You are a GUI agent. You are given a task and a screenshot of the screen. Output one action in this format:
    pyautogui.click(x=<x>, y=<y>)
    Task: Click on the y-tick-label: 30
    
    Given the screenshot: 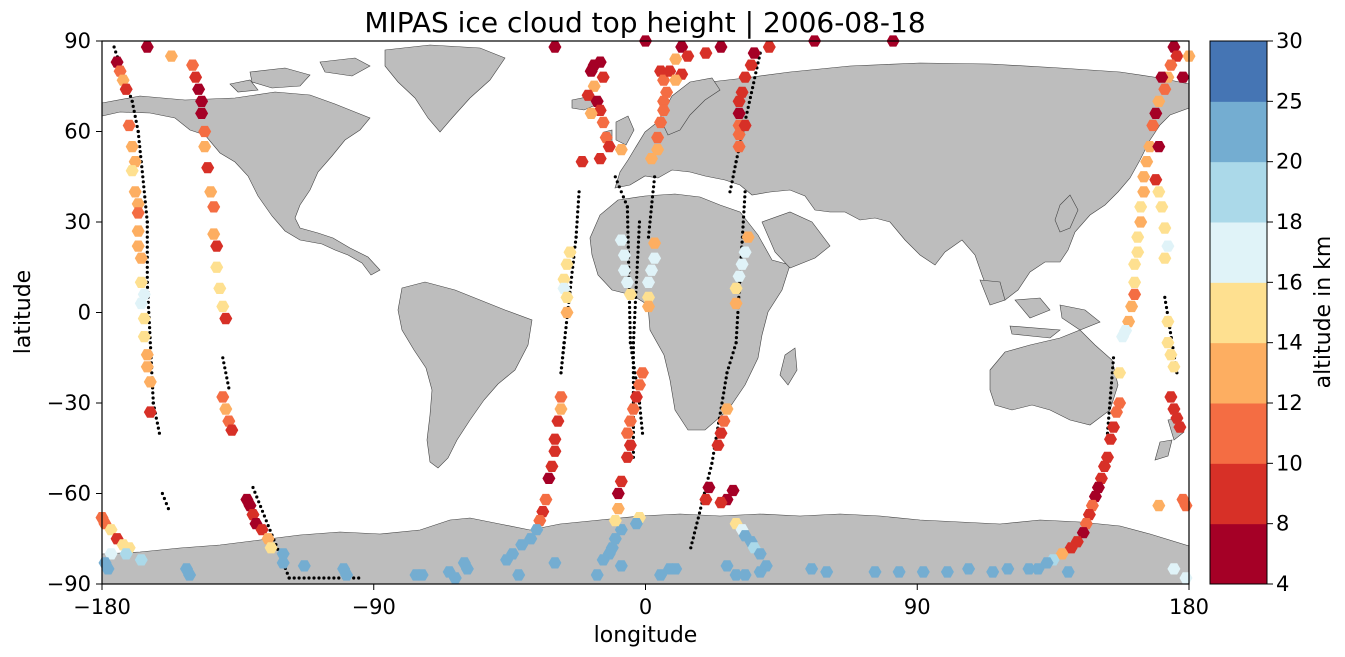 What is the action you would take?
    pyautogui.click(x=77, y=222)
    